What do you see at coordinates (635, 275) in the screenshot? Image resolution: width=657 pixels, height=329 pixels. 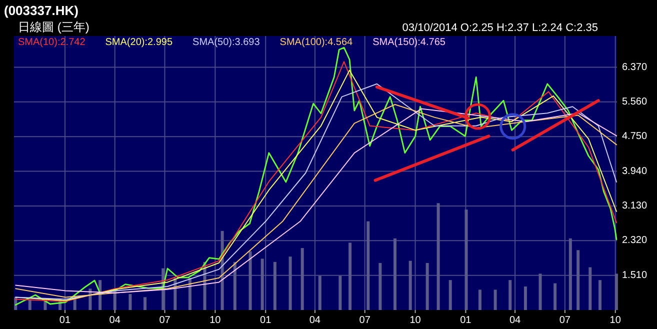 I see `y-tick-label: 1.510` at bounding box center [635, 275].